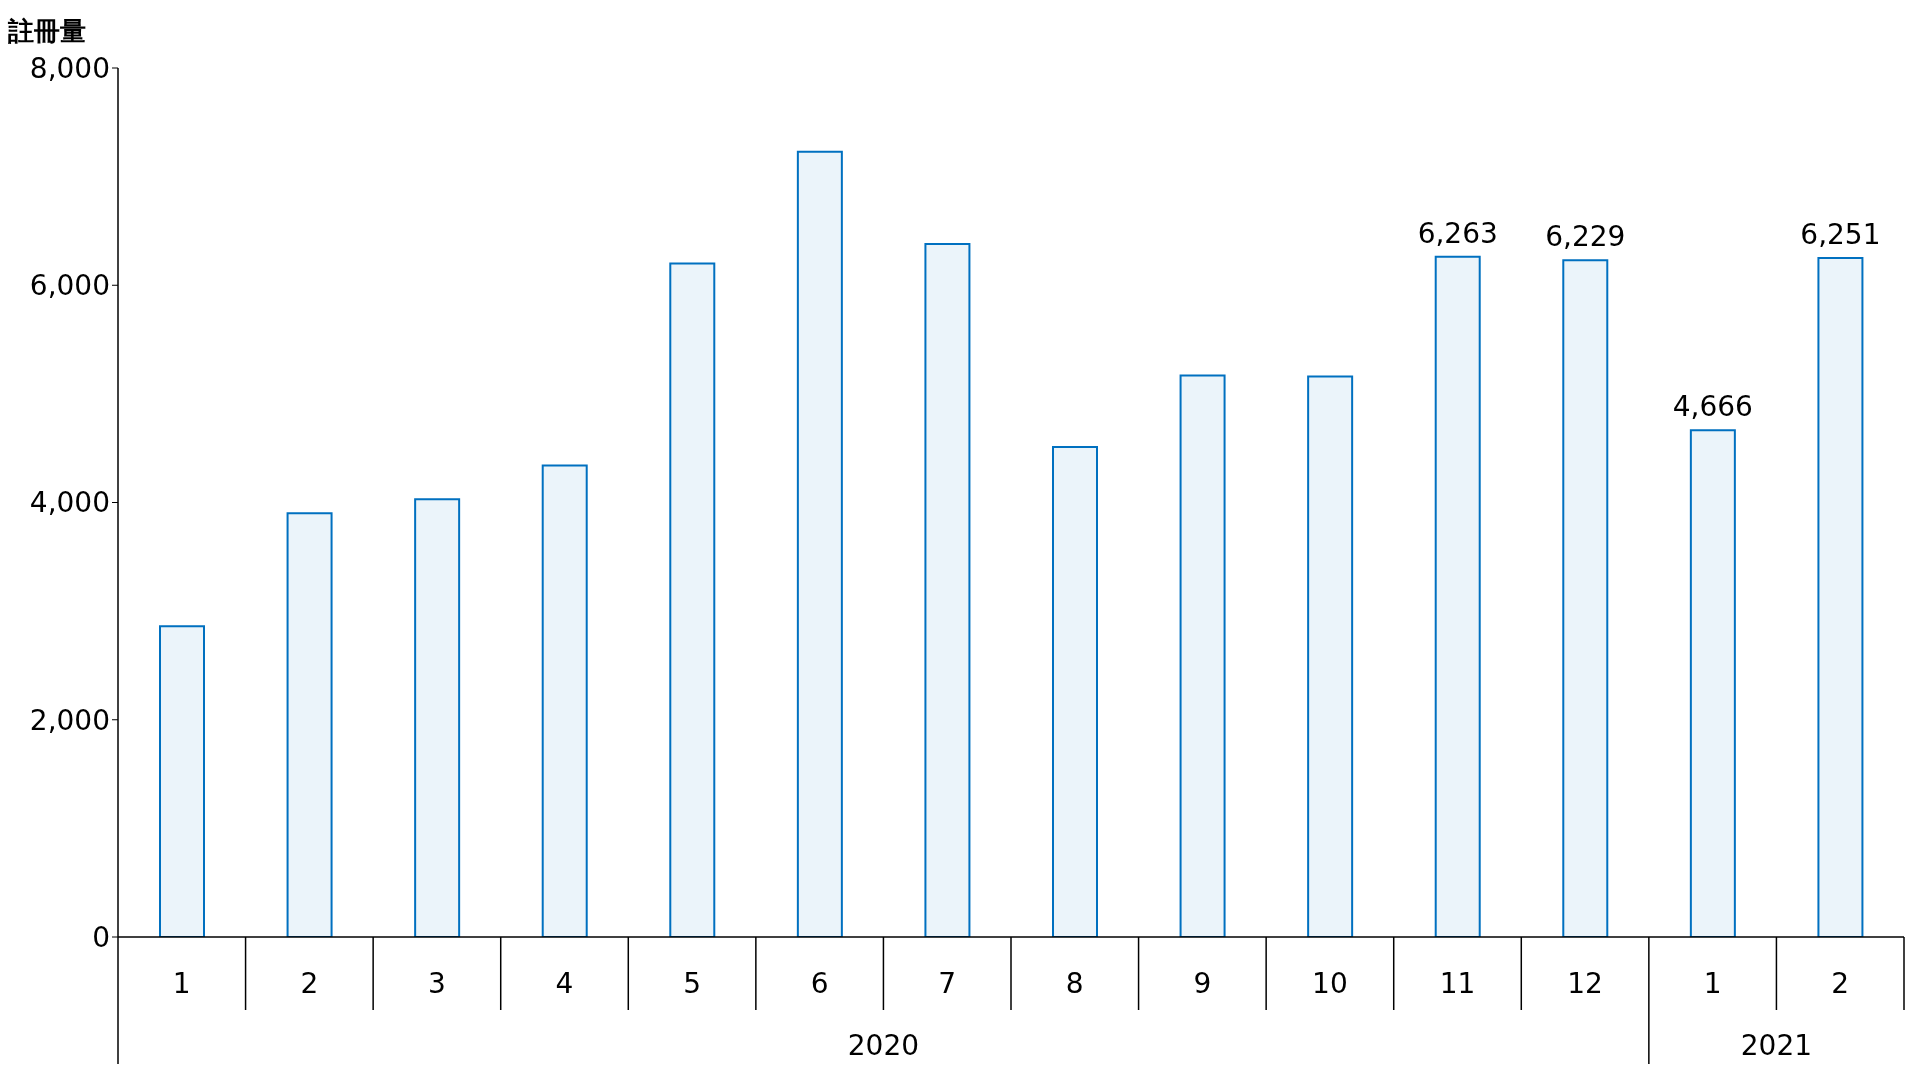  I want to click on data-label: 6,263, so click(1457, 233).